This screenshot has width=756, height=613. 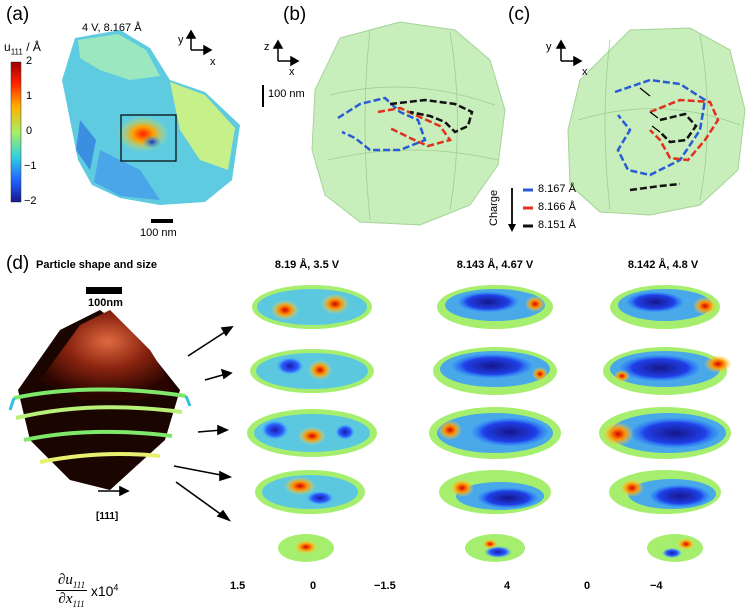 I want to click on cb2-tick-1: 0, so click(x=587, y=586).